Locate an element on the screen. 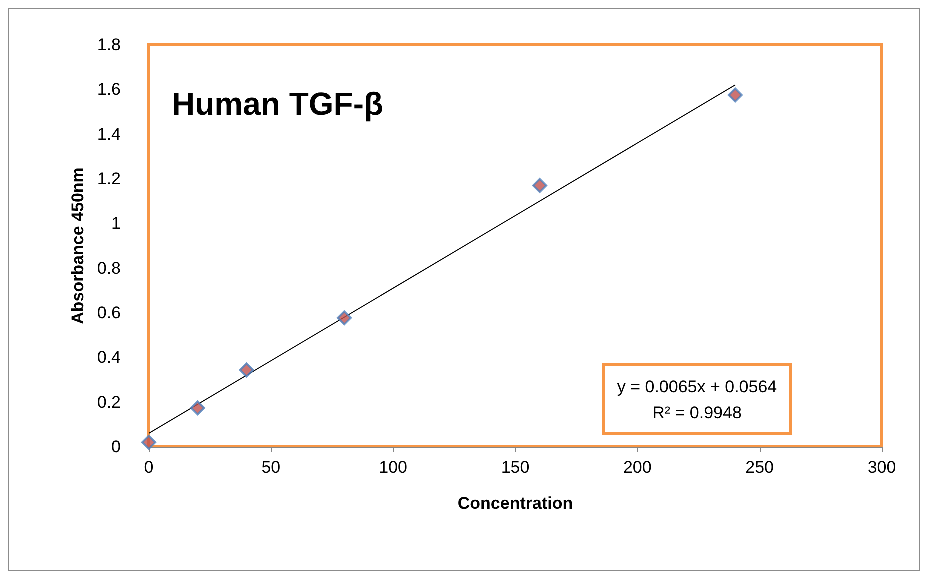 This screenshot has width=932, height=583. x-tick-label: 100 is located at coordinates (393, 467).